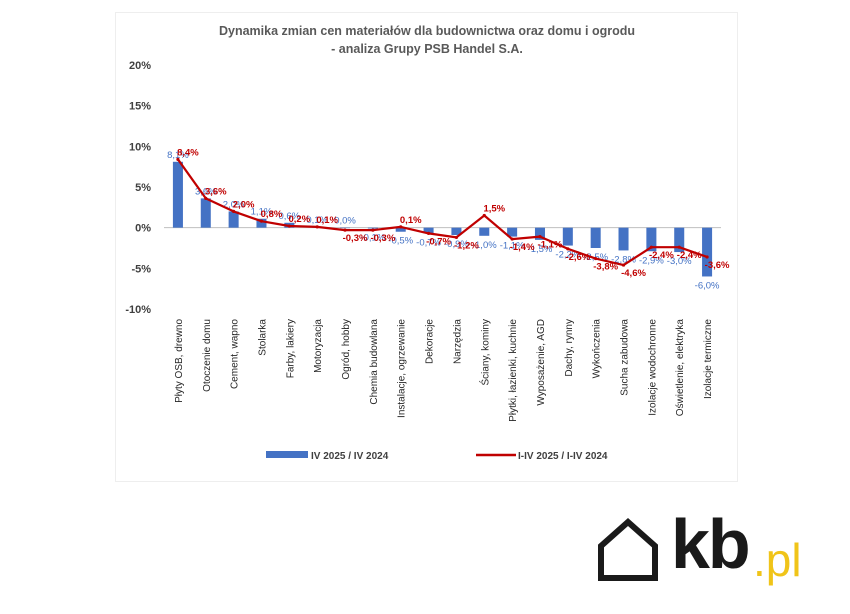 The image size is (850, 614). What do you see at coordinates (625, 357) in the screenshot?
I see `x-tick-label: Sucha zabudowa` at bounding box center [625, 357].